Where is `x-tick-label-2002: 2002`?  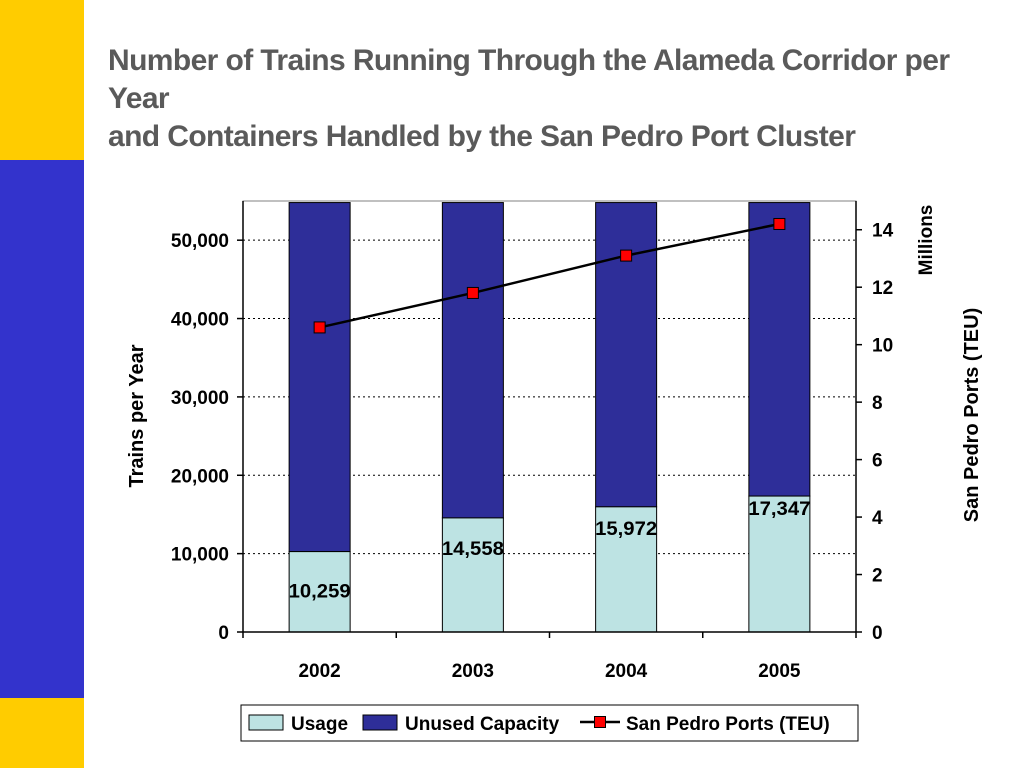 x-tick-label-2002: 2002 is located at coordinates (319, 671).